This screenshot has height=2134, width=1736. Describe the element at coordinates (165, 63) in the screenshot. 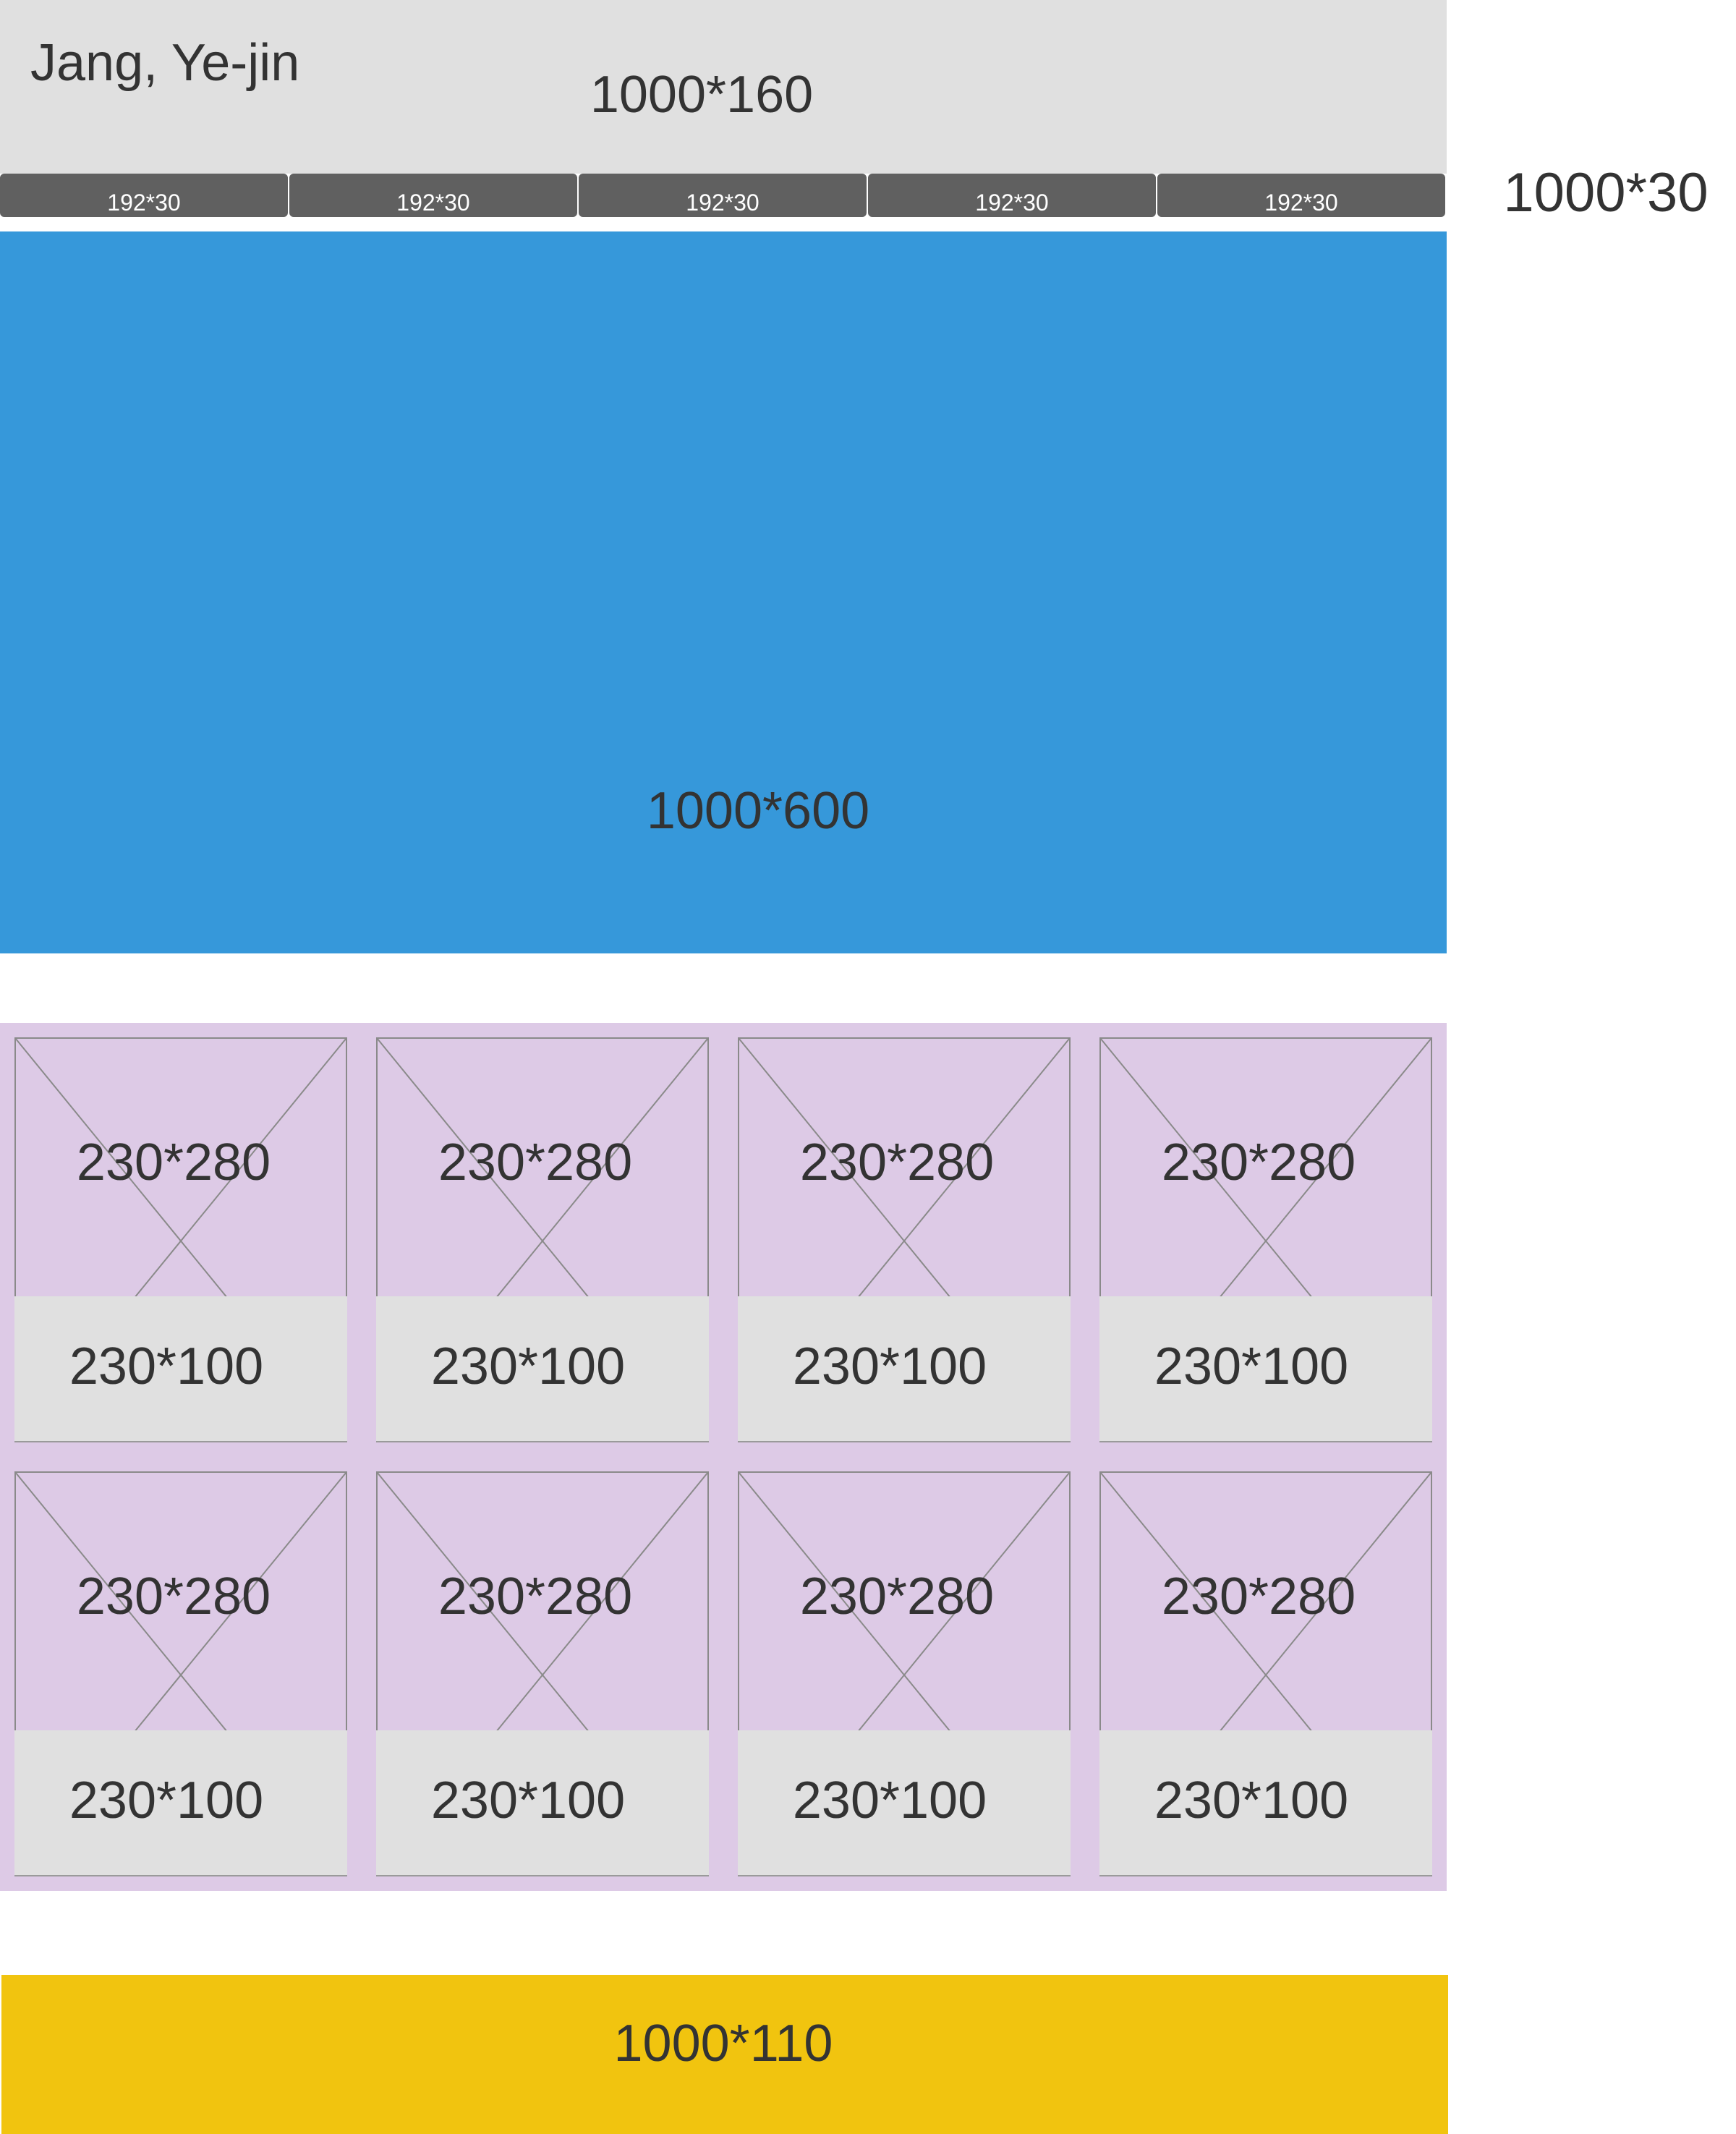

I see `author-name: Jang, Ye-jin` at that location.